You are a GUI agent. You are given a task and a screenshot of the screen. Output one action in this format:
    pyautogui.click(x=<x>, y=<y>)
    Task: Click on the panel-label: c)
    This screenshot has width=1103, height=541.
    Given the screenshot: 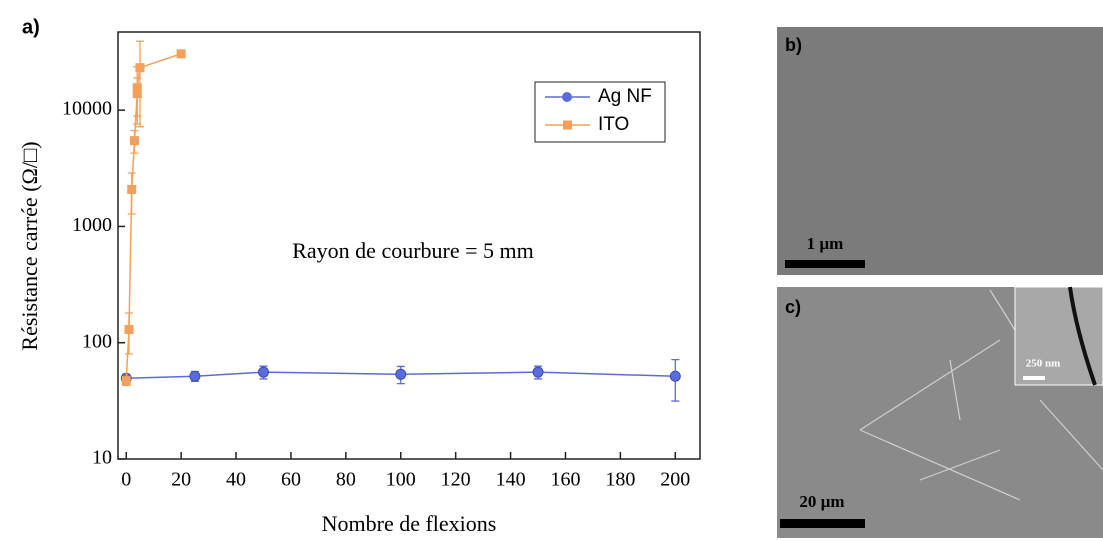 What is the action you would take?
    pyautogui.click(x=793, y=307)
    